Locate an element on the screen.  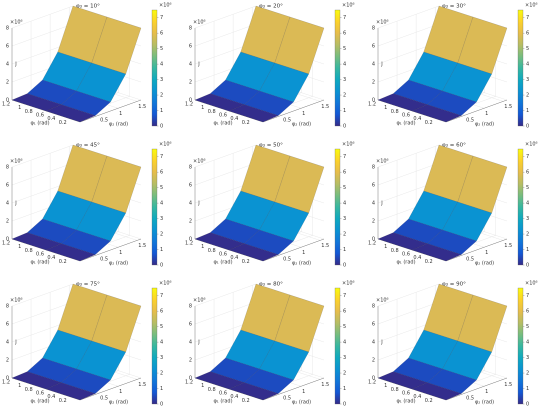
x-tick-label: 0.6 is located at coordinates (223, 255).